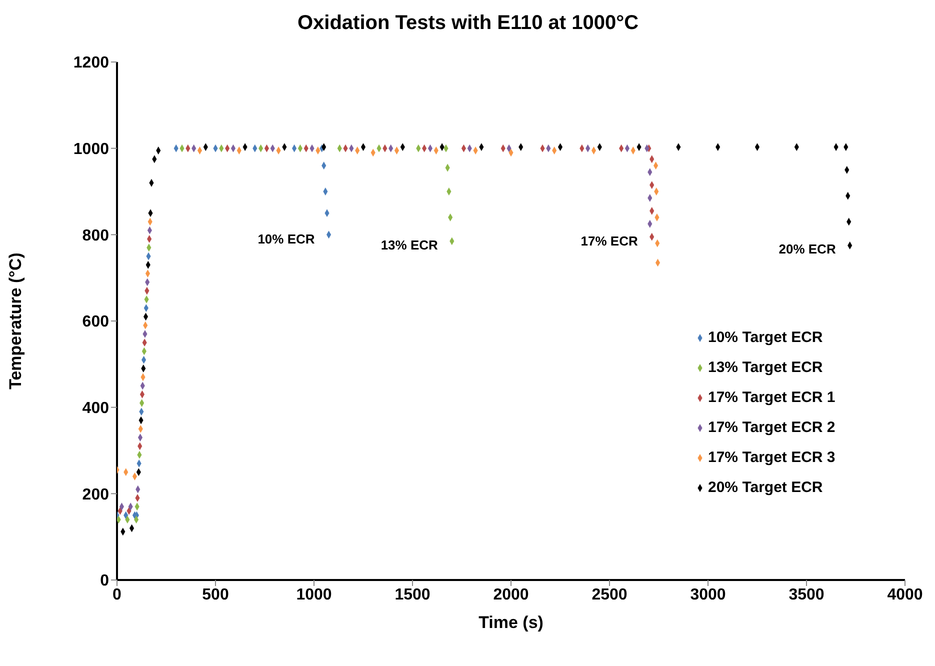 This screenshot has width=935, height=666. What do you see at coordinates (772, 397) in the screenshot?
I see `legend-label: 17% Target ECR 1` at bounding box center [772, 397].